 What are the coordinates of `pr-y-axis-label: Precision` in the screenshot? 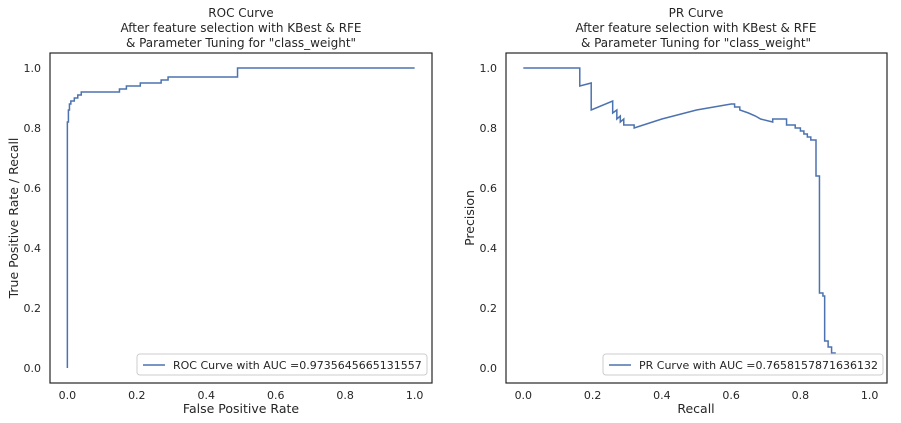 It's located at (469, 218).